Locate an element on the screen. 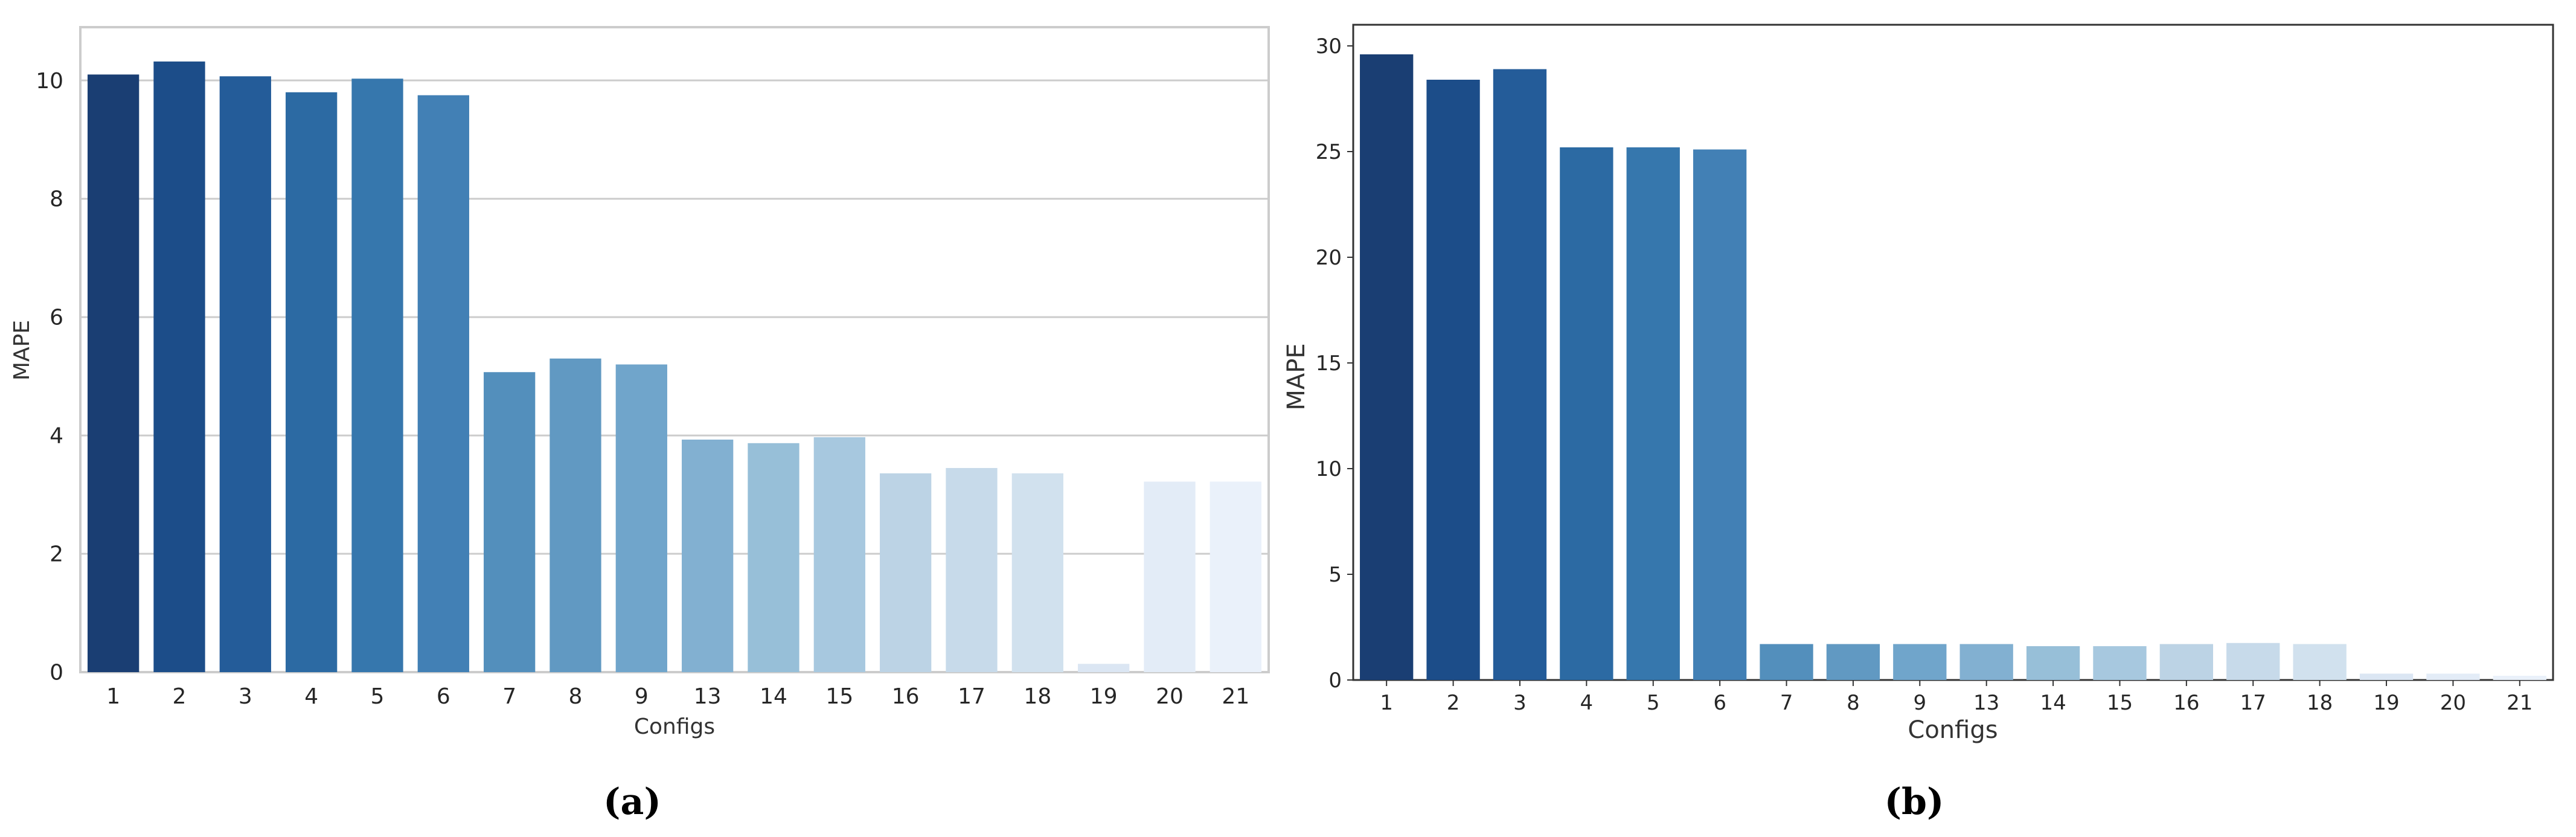 This screenshot has height=837, width=2576. y-tick-labels: 0 5 10 15 20 25 30 is located at coordinates (1334, 364).